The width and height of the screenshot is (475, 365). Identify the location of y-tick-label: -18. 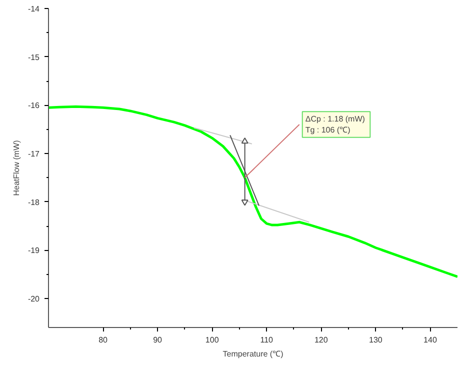
(34, 202).